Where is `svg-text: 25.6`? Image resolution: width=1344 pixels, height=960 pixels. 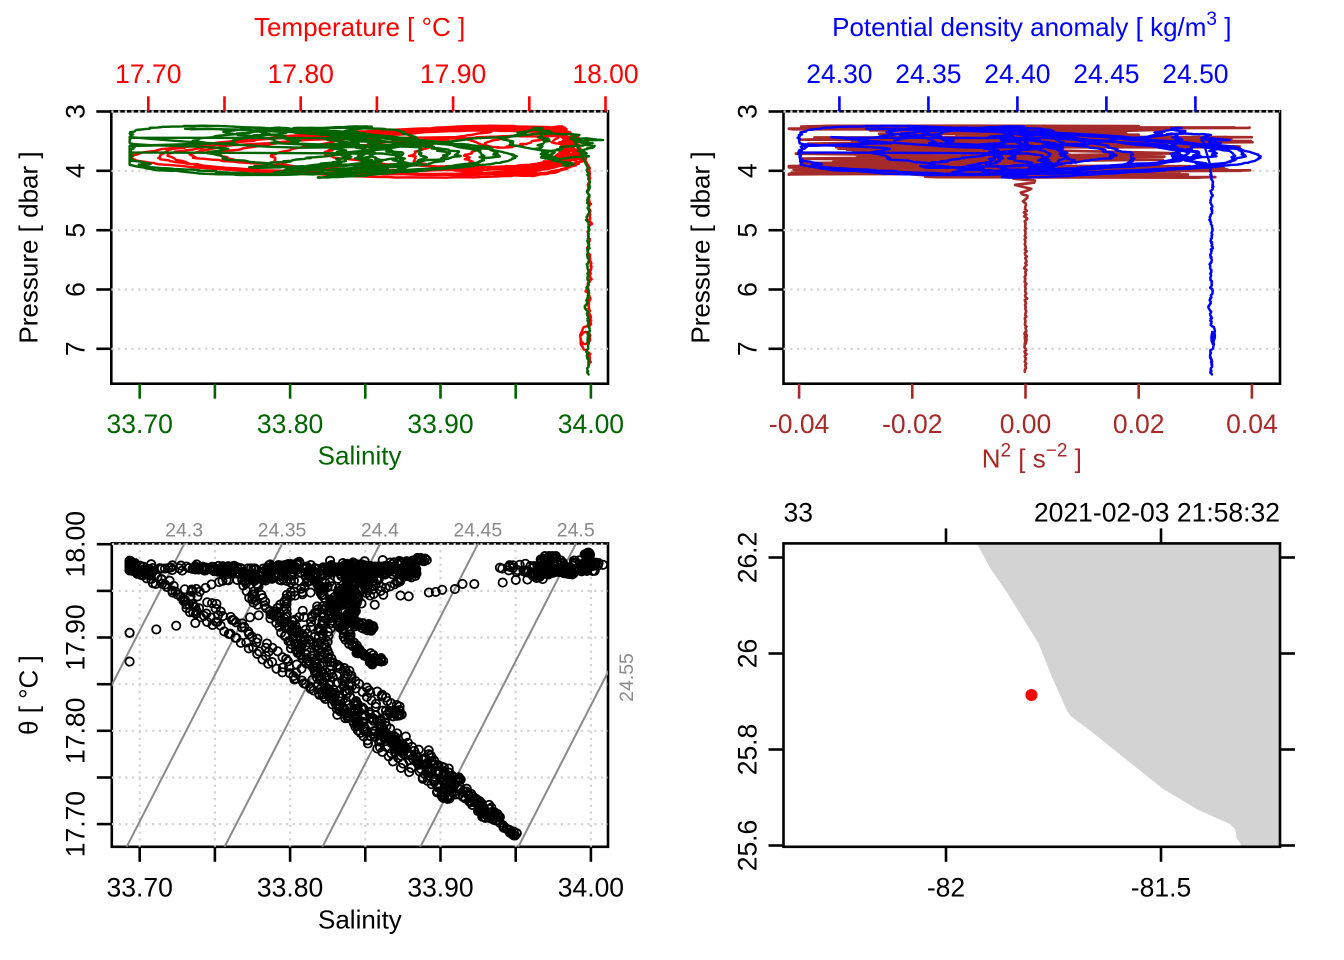
svg-text: 25.6 is located at coordinates (748, 846).